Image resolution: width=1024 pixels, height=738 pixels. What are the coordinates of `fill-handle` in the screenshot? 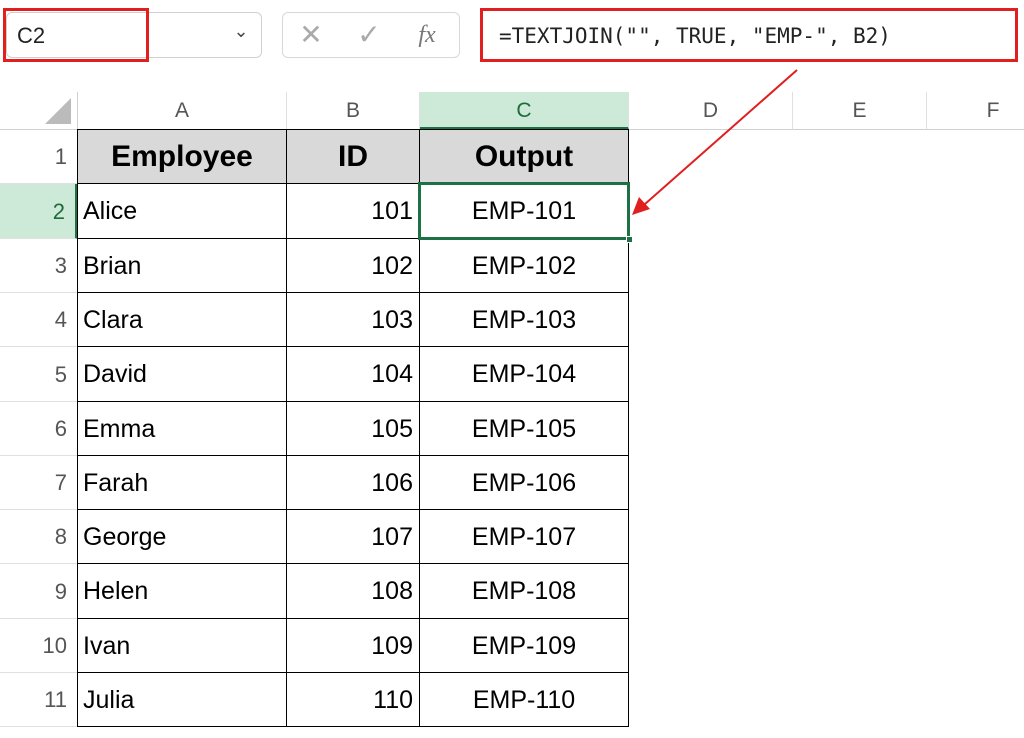 It's located at (629, 239).